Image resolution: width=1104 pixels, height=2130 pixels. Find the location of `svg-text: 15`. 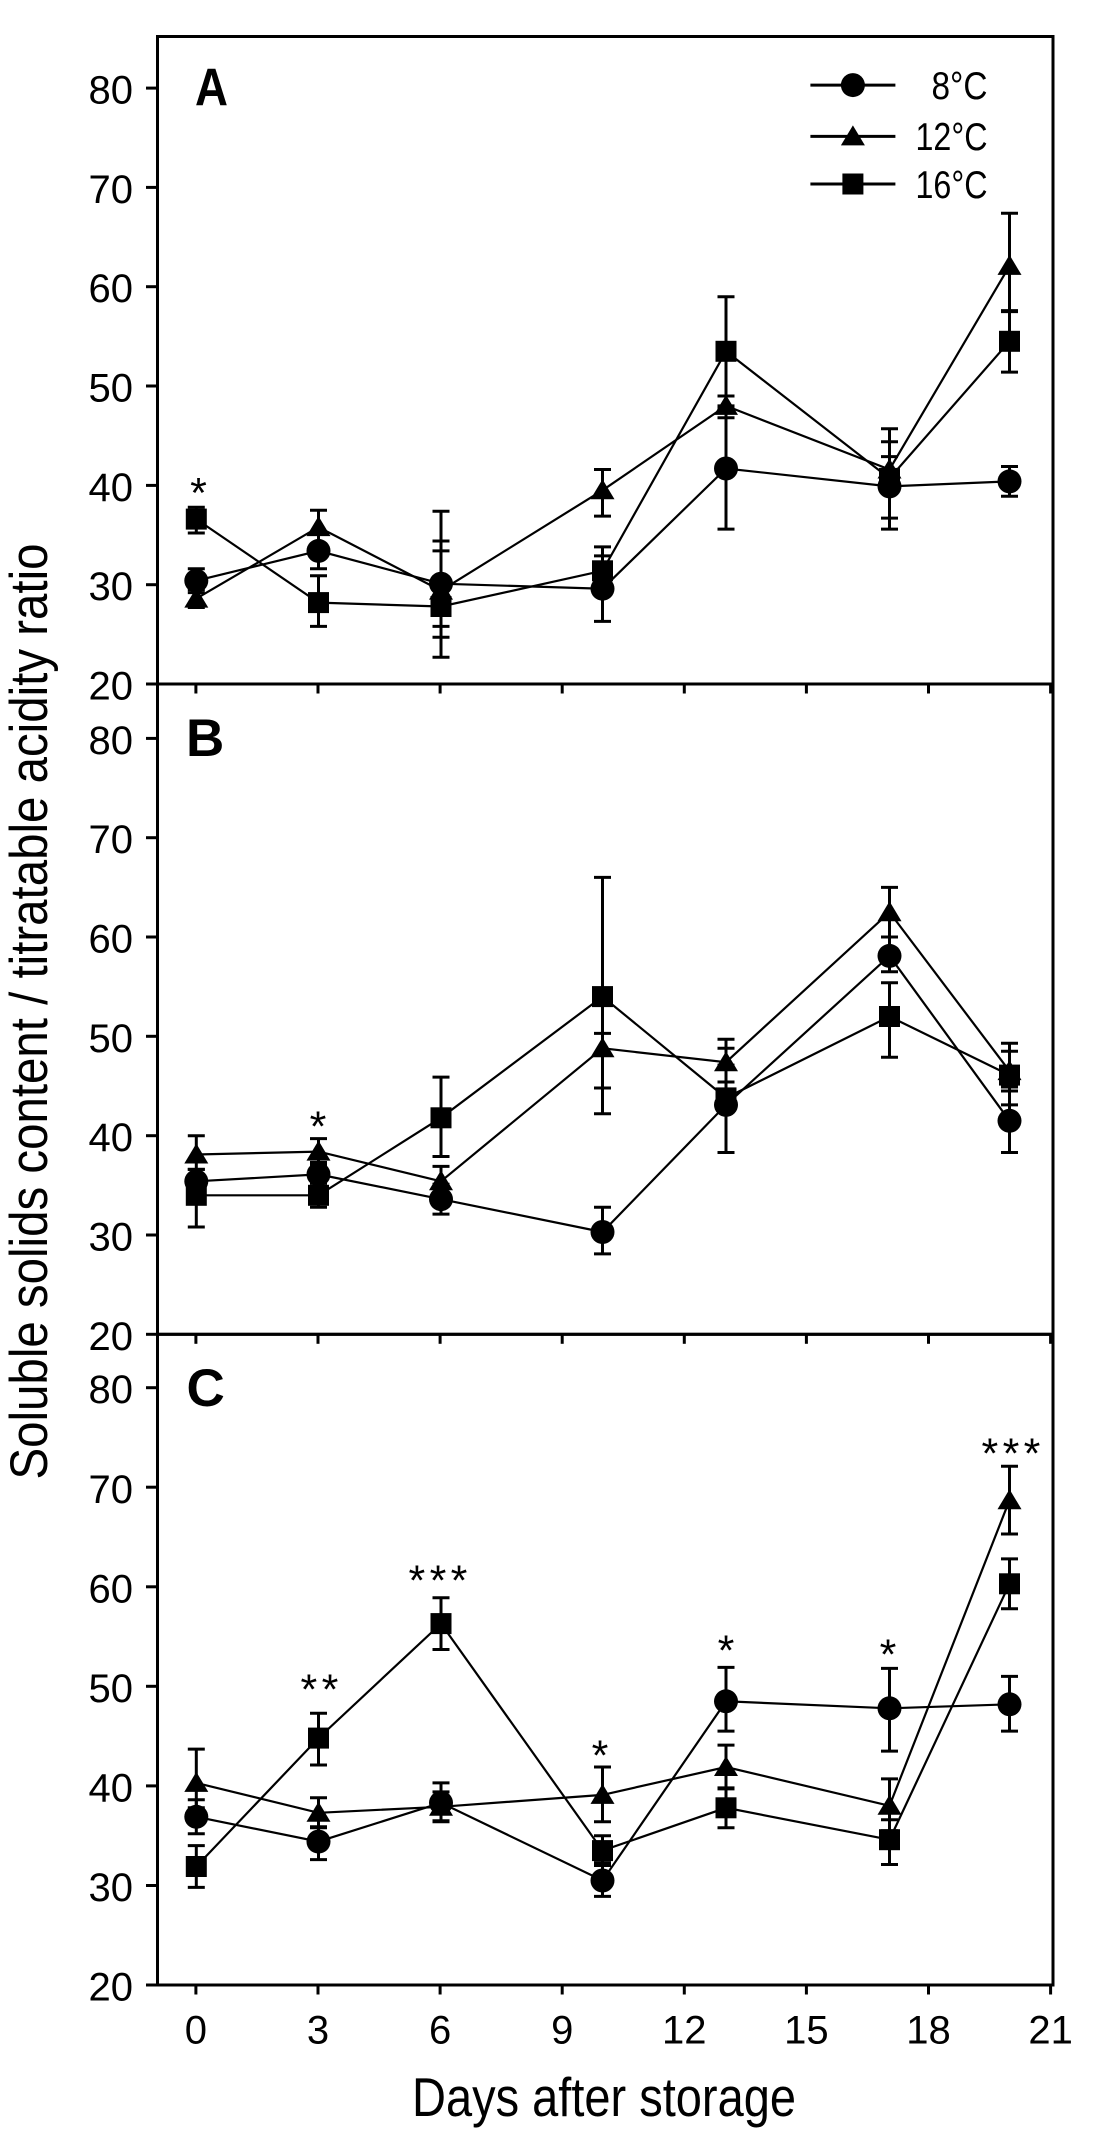

svg-text: 15 is located at coordinates (806, 2031).